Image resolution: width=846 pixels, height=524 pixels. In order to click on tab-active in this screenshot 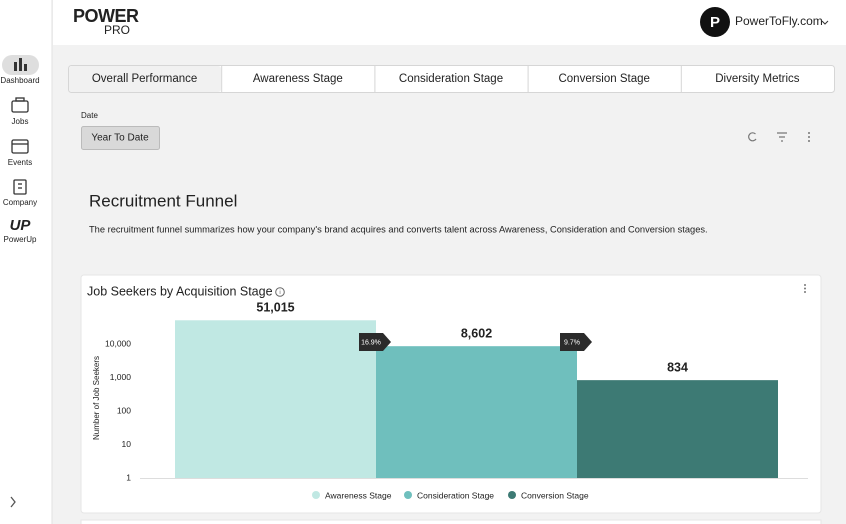, I will do `click(145, 79)`.